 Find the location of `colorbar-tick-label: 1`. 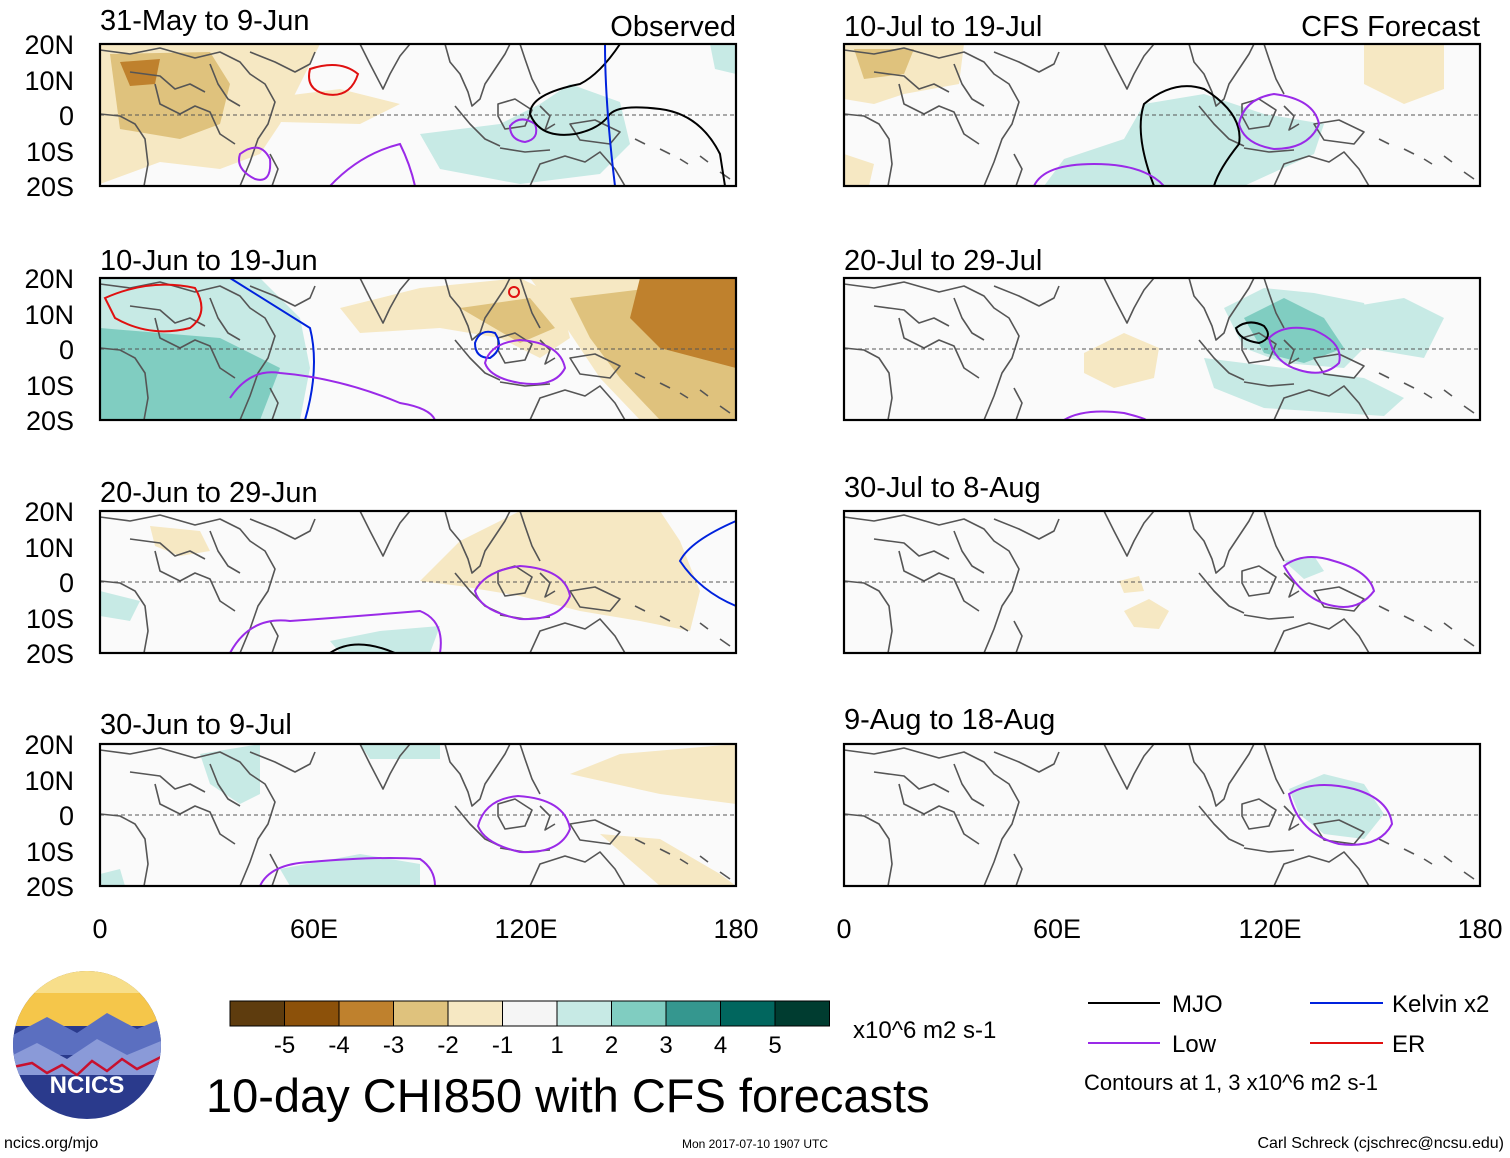

colorbar-tick-label: 1 is located at coordinates (556, 1045).